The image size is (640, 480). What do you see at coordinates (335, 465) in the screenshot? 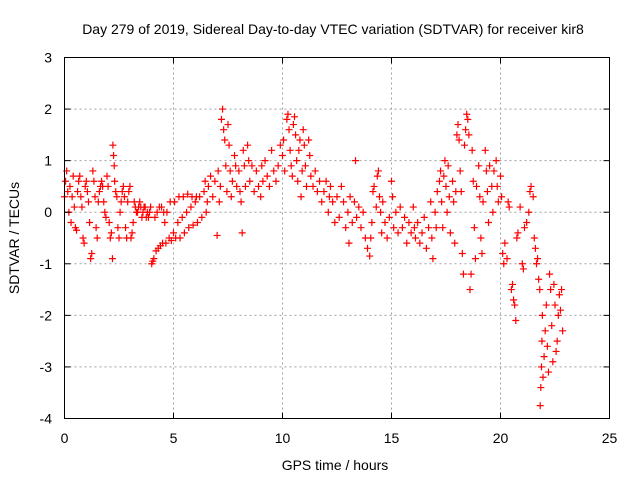
I see `x-axis-label: GPS time / hours` at bounding box center [335, 465].